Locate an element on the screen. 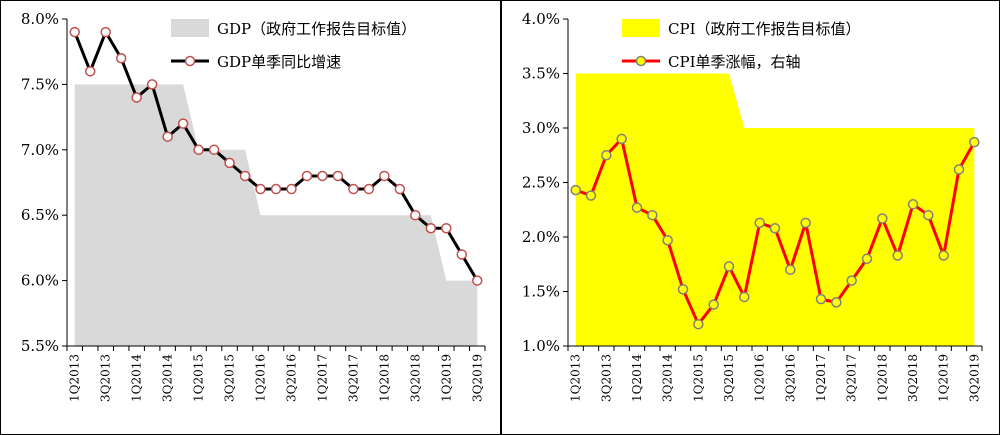  gdp-legend-swatch-marker is located at coordinates (190, 61).